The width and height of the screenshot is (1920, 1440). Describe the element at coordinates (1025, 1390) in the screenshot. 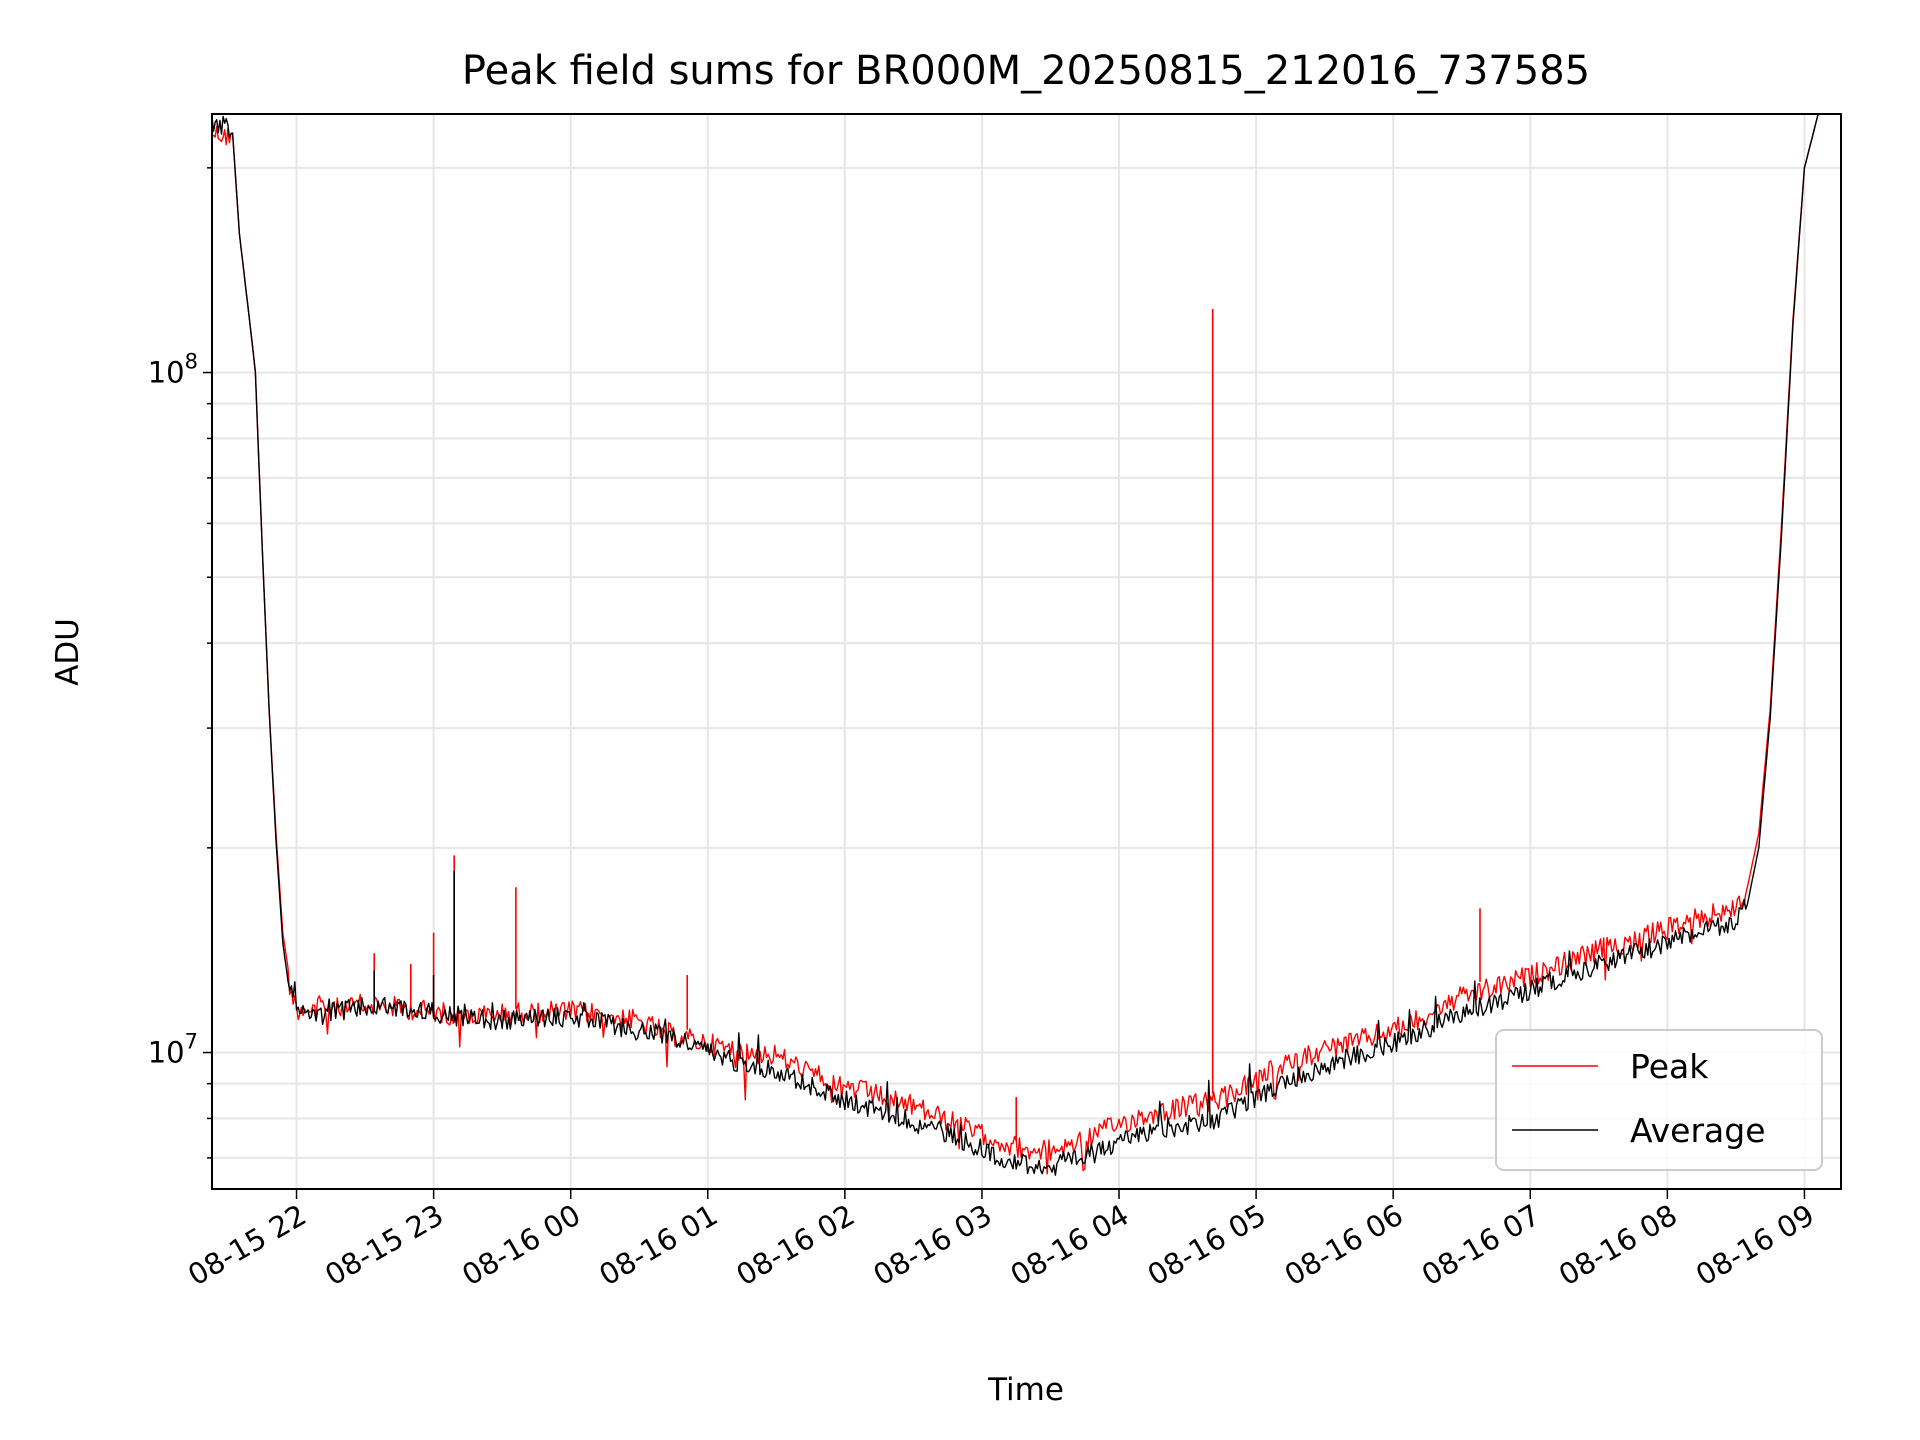

I see `x-axis-title: Time` at that location.